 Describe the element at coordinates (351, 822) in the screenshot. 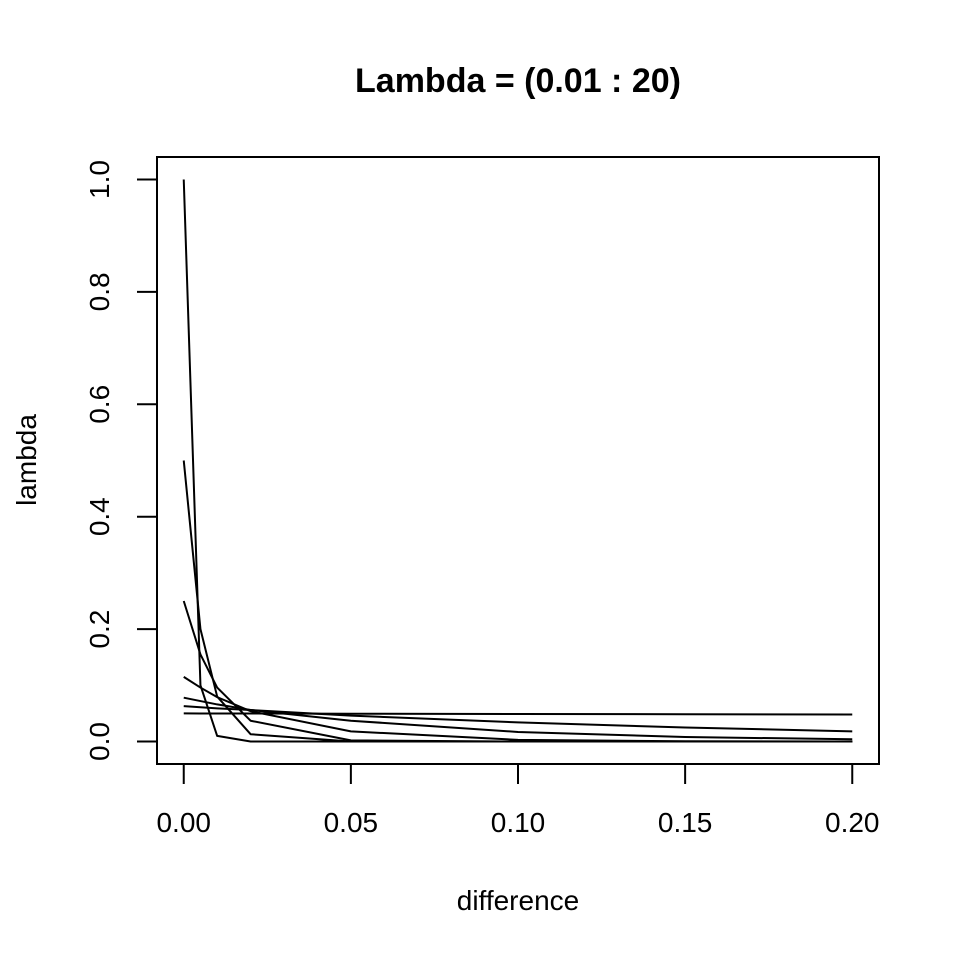

I see `x-tick-label: 0.05` at that location.